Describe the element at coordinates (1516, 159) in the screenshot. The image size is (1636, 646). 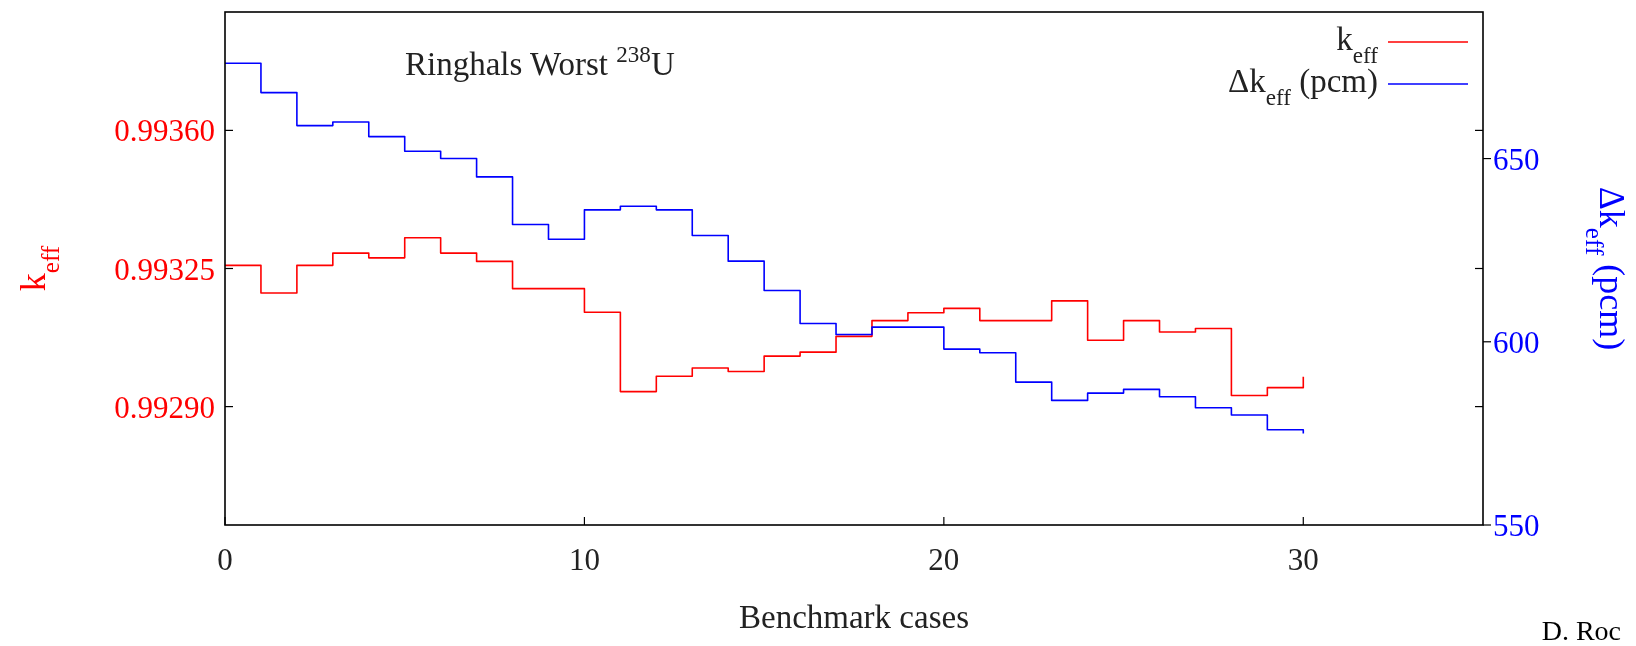
I see `y2-tick-label: 650` at that location.